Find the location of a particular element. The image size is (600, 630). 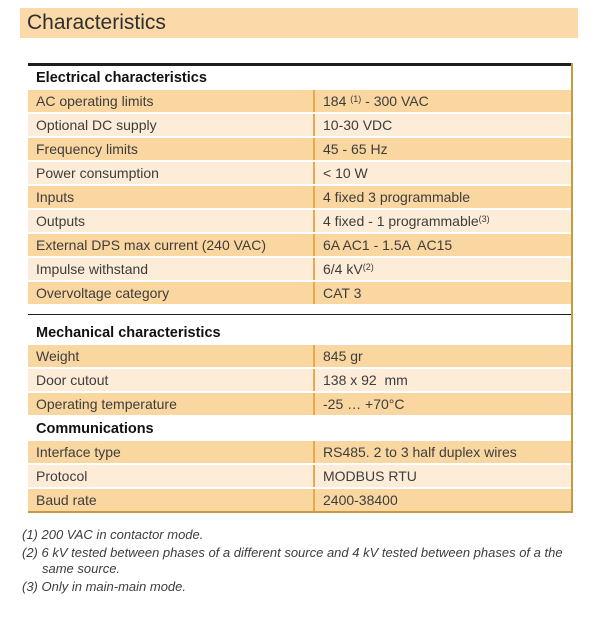

table-row: Impulse withstand 6/4 kV(2) is located at coordinates (299, 269).